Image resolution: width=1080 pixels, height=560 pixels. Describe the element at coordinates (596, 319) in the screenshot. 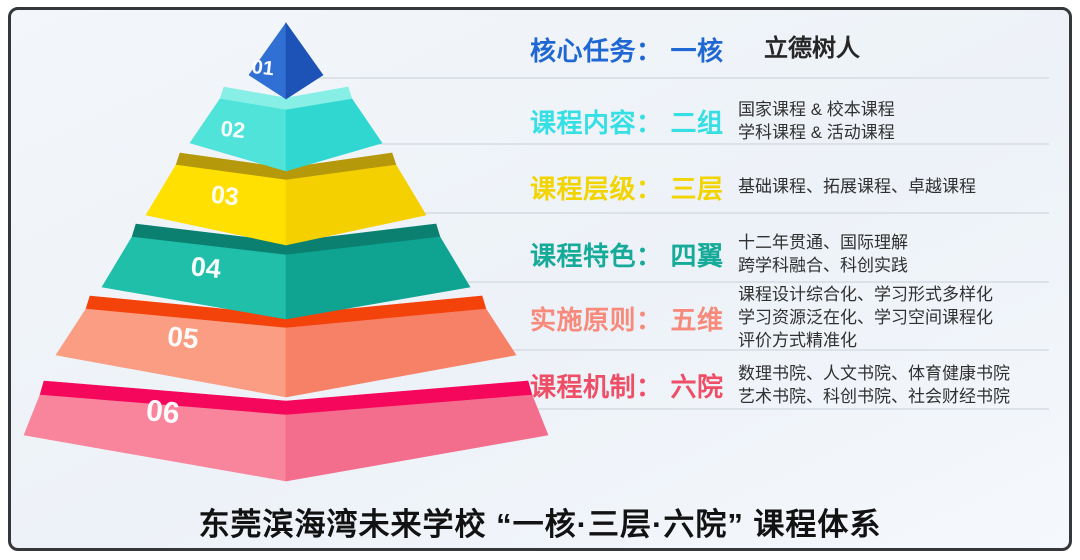

I see `row-heading-label: 实施原则：` at that location.